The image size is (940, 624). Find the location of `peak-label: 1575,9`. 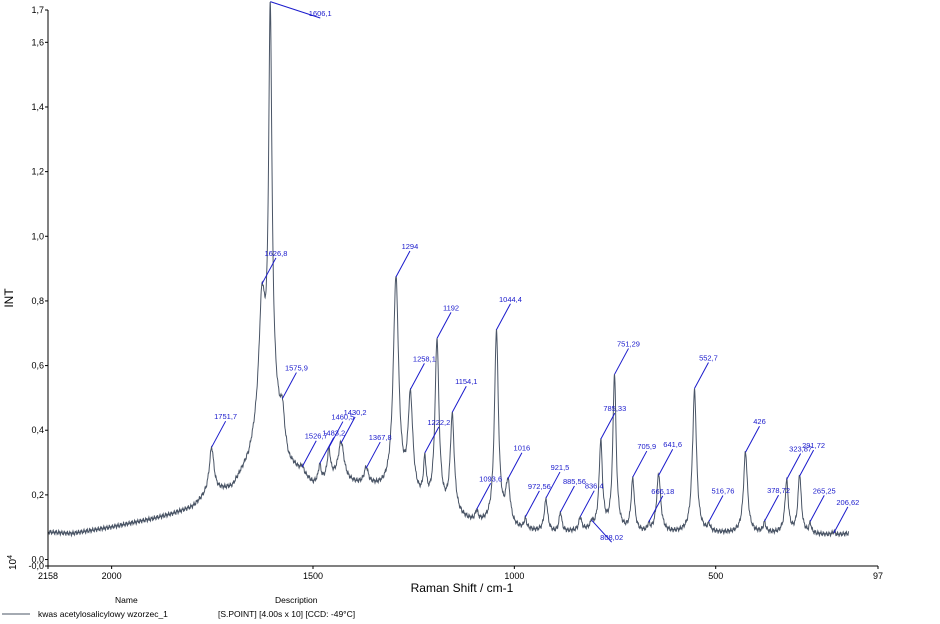

peak-label: 1575,9 is located at coordinates (296, 368).